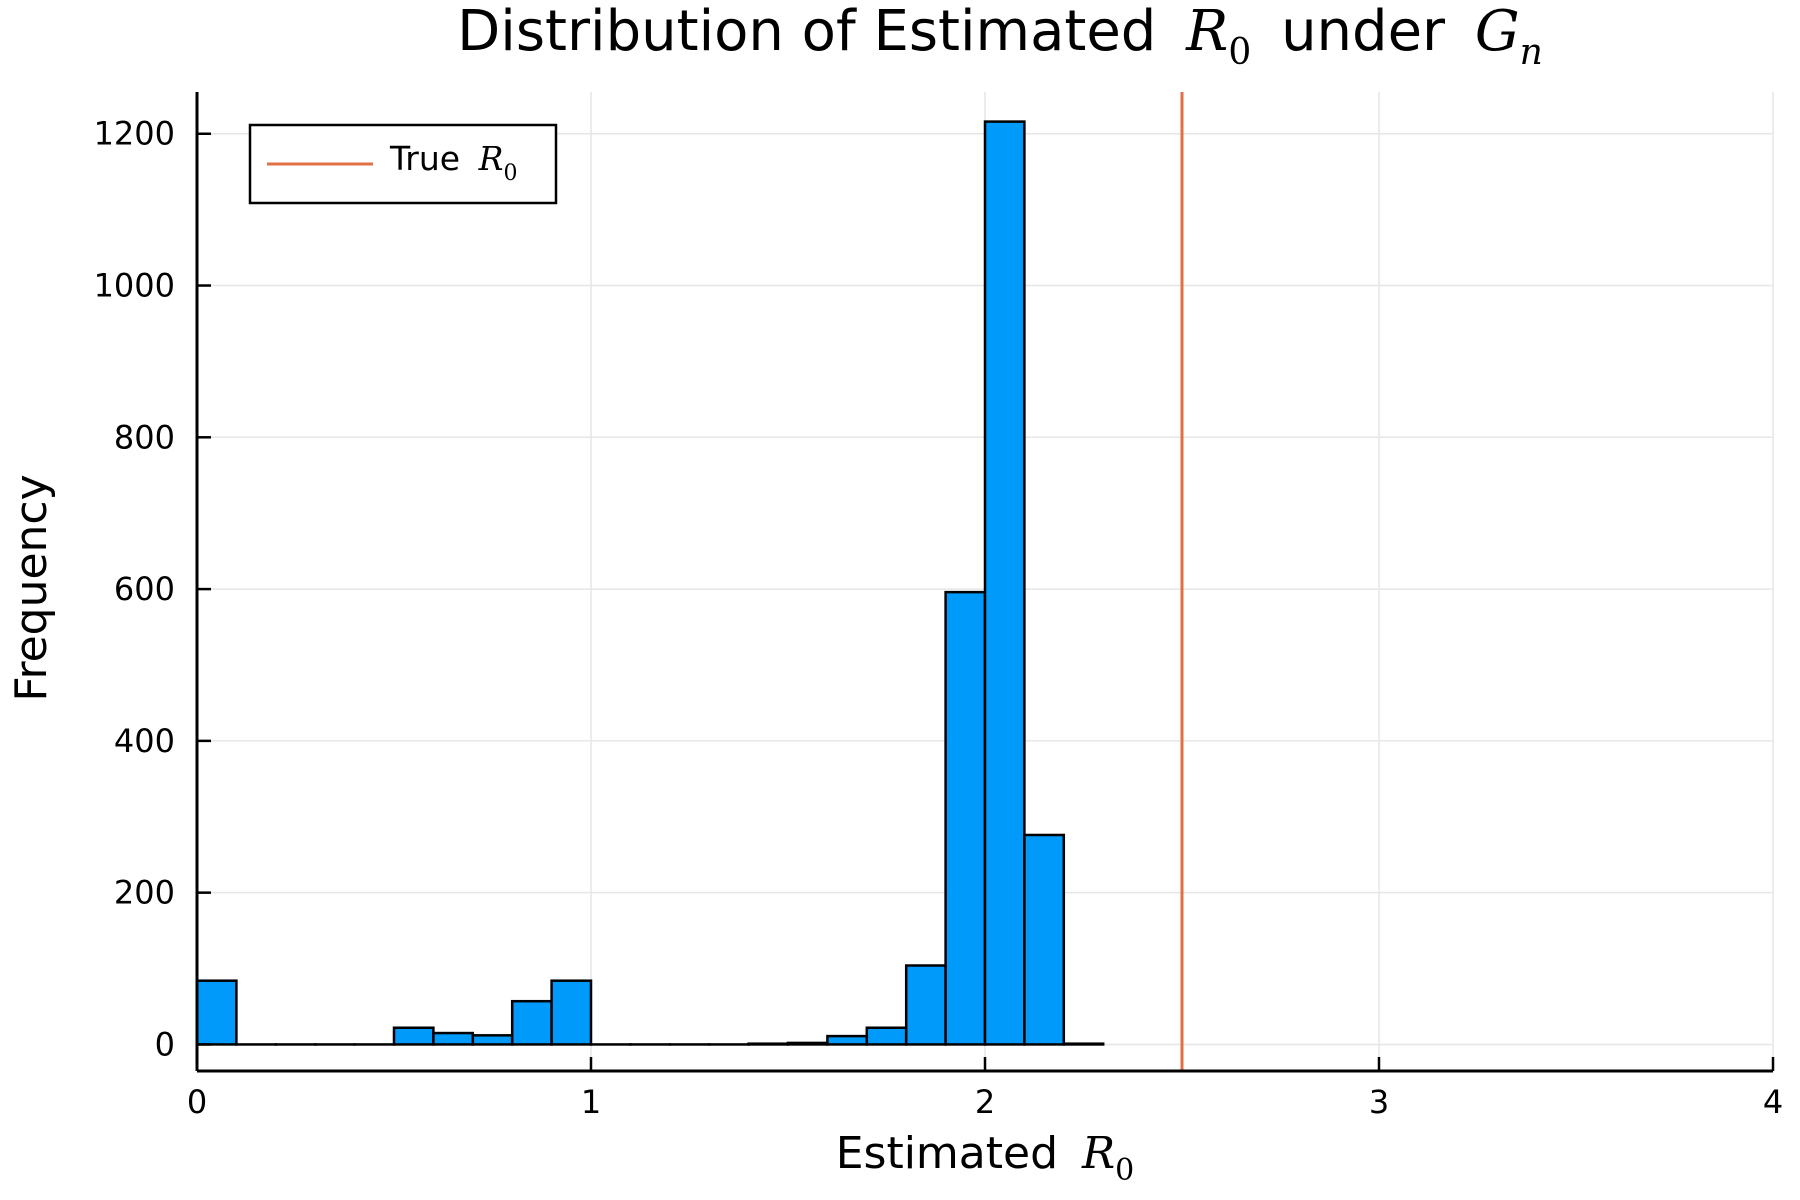 The width and height of the screenshot is (1800, 1200). Describe the element at coordinates (985, 1102) in the screenshot. I see `x-tick-label: 2` at that location.